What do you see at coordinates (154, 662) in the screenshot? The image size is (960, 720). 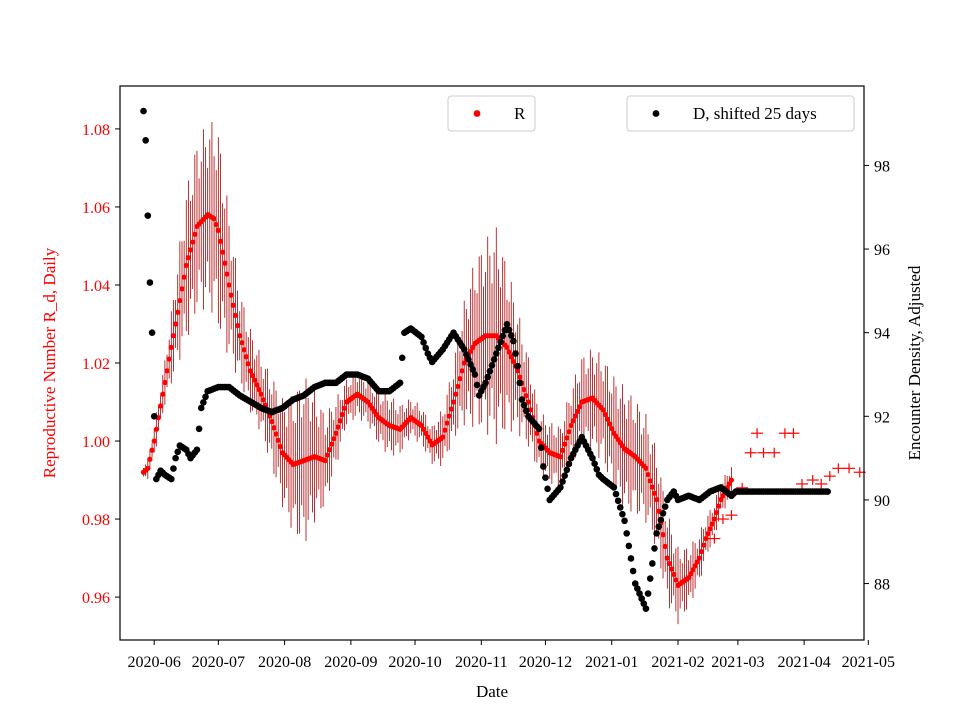 I see `x-tick-label: 2020-06` at bounding box center [154, 662].